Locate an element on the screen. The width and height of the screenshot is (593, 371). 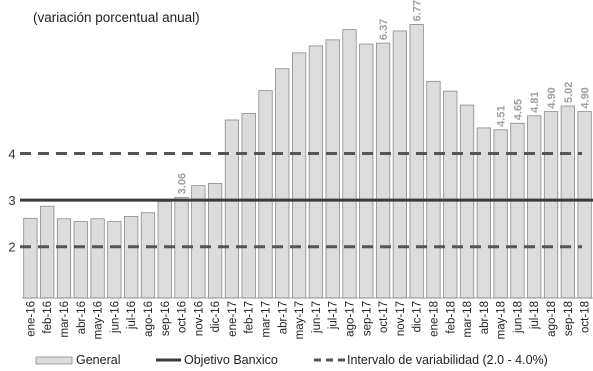
y-axis: 2 3 4 is located at coordinates (11, 201).